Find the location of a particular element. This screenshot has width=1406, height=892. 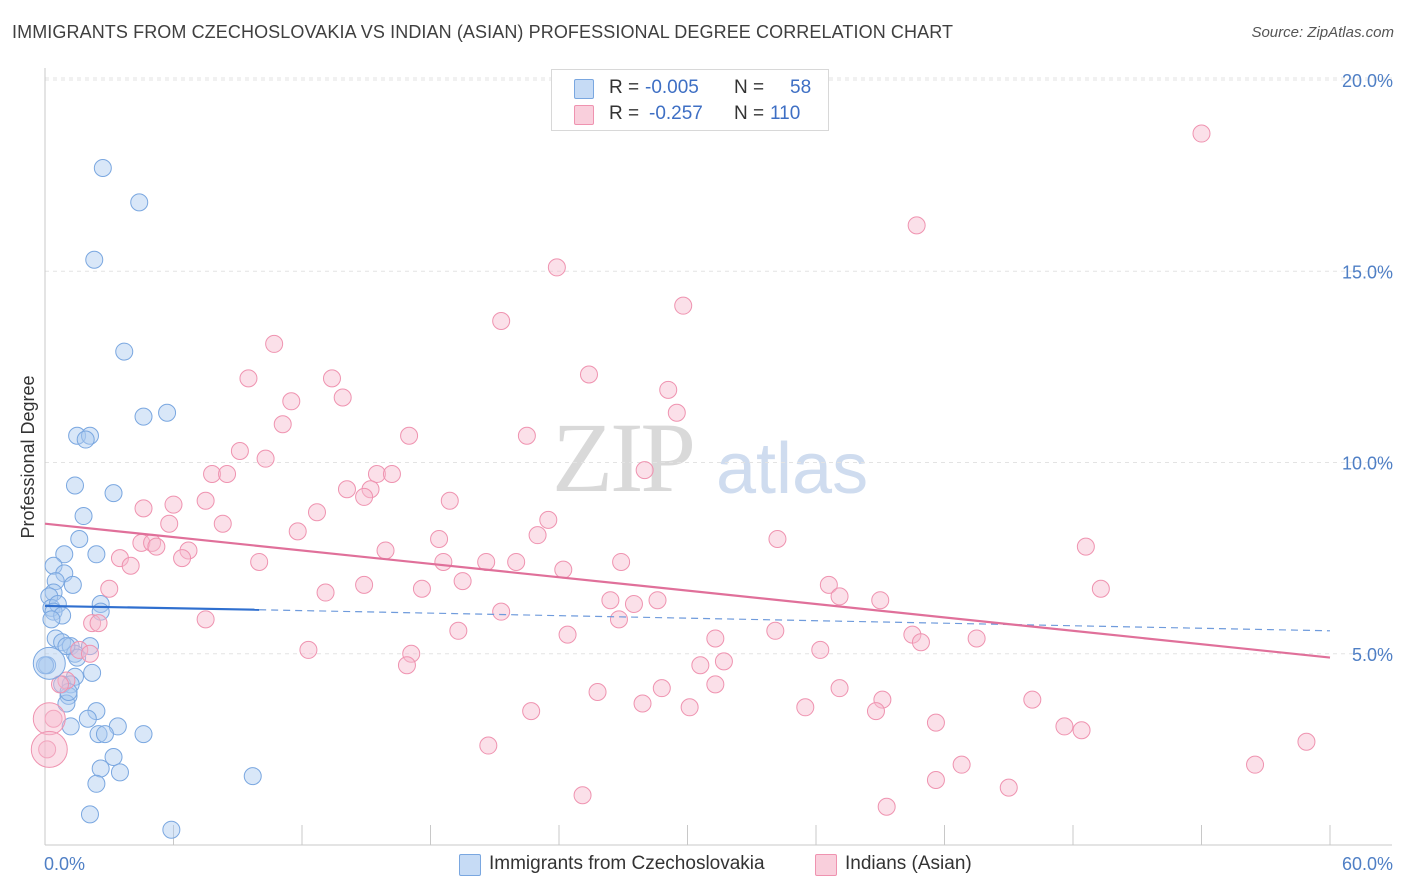

bottom-legend-label: Indians (Asian) is located at coordinates (908, 863).